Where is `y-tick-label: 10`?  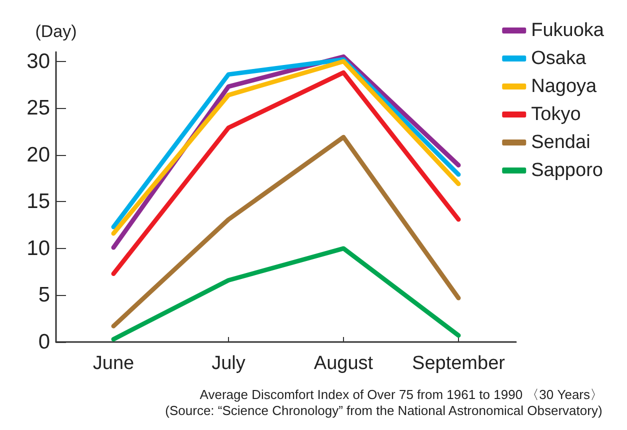
y-tick-label: 10 is located at coordinates (38, 248).